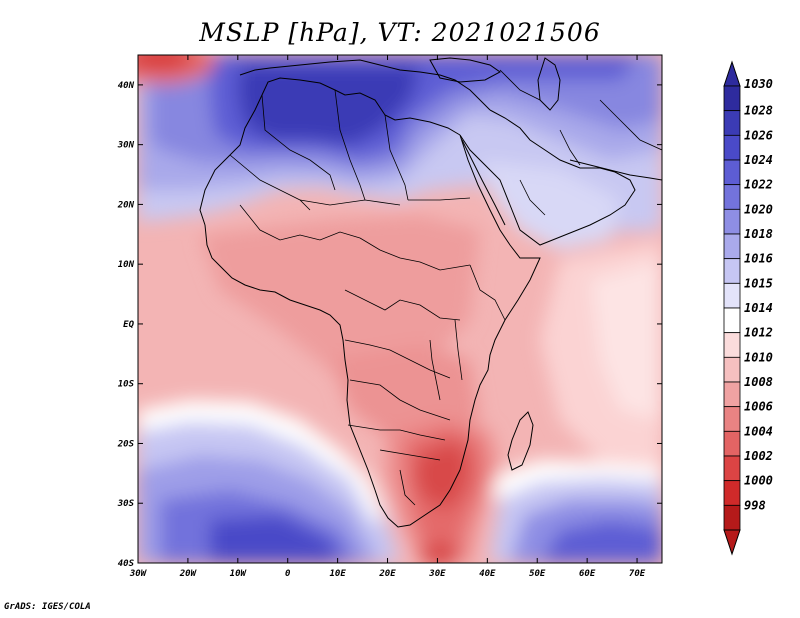  Describe the element at coordinates (126, 504) in the screenshot. I see `lat-label: 30S` at that location.